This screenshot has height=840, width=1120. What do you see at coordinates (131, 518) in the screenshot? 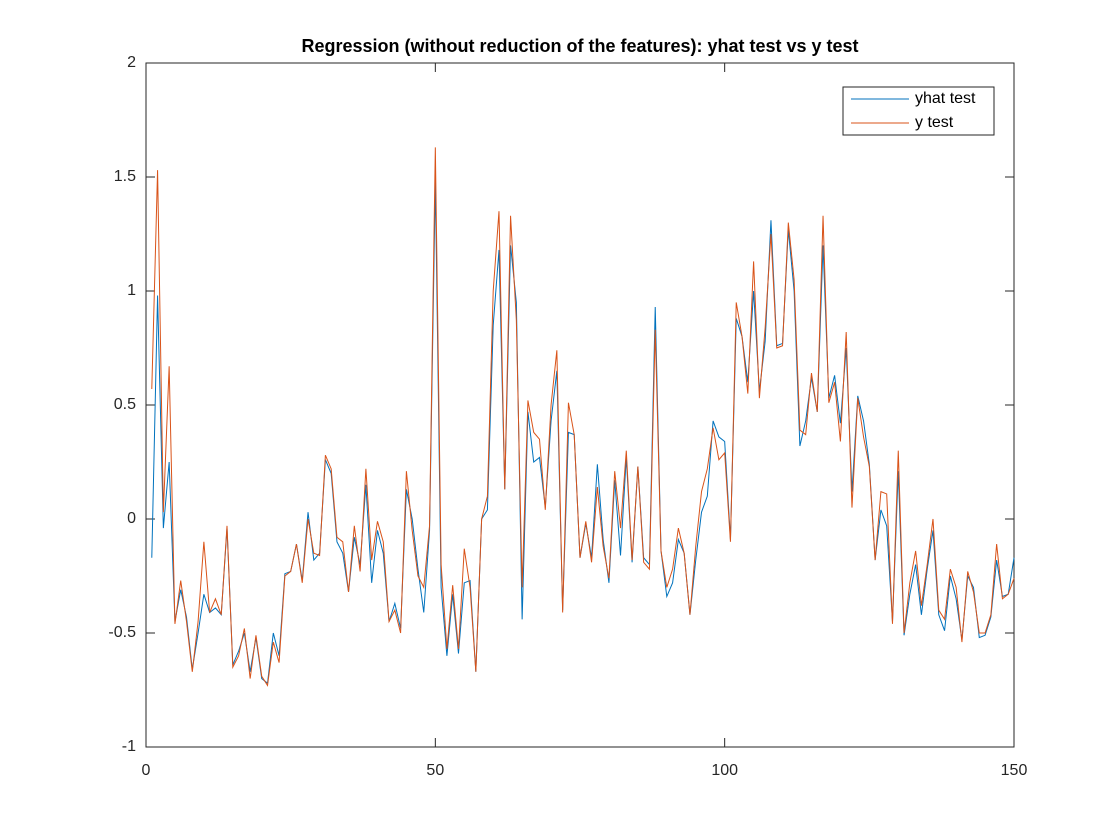
I see `y-tick-label: 0` at bounding box center [131, 518].